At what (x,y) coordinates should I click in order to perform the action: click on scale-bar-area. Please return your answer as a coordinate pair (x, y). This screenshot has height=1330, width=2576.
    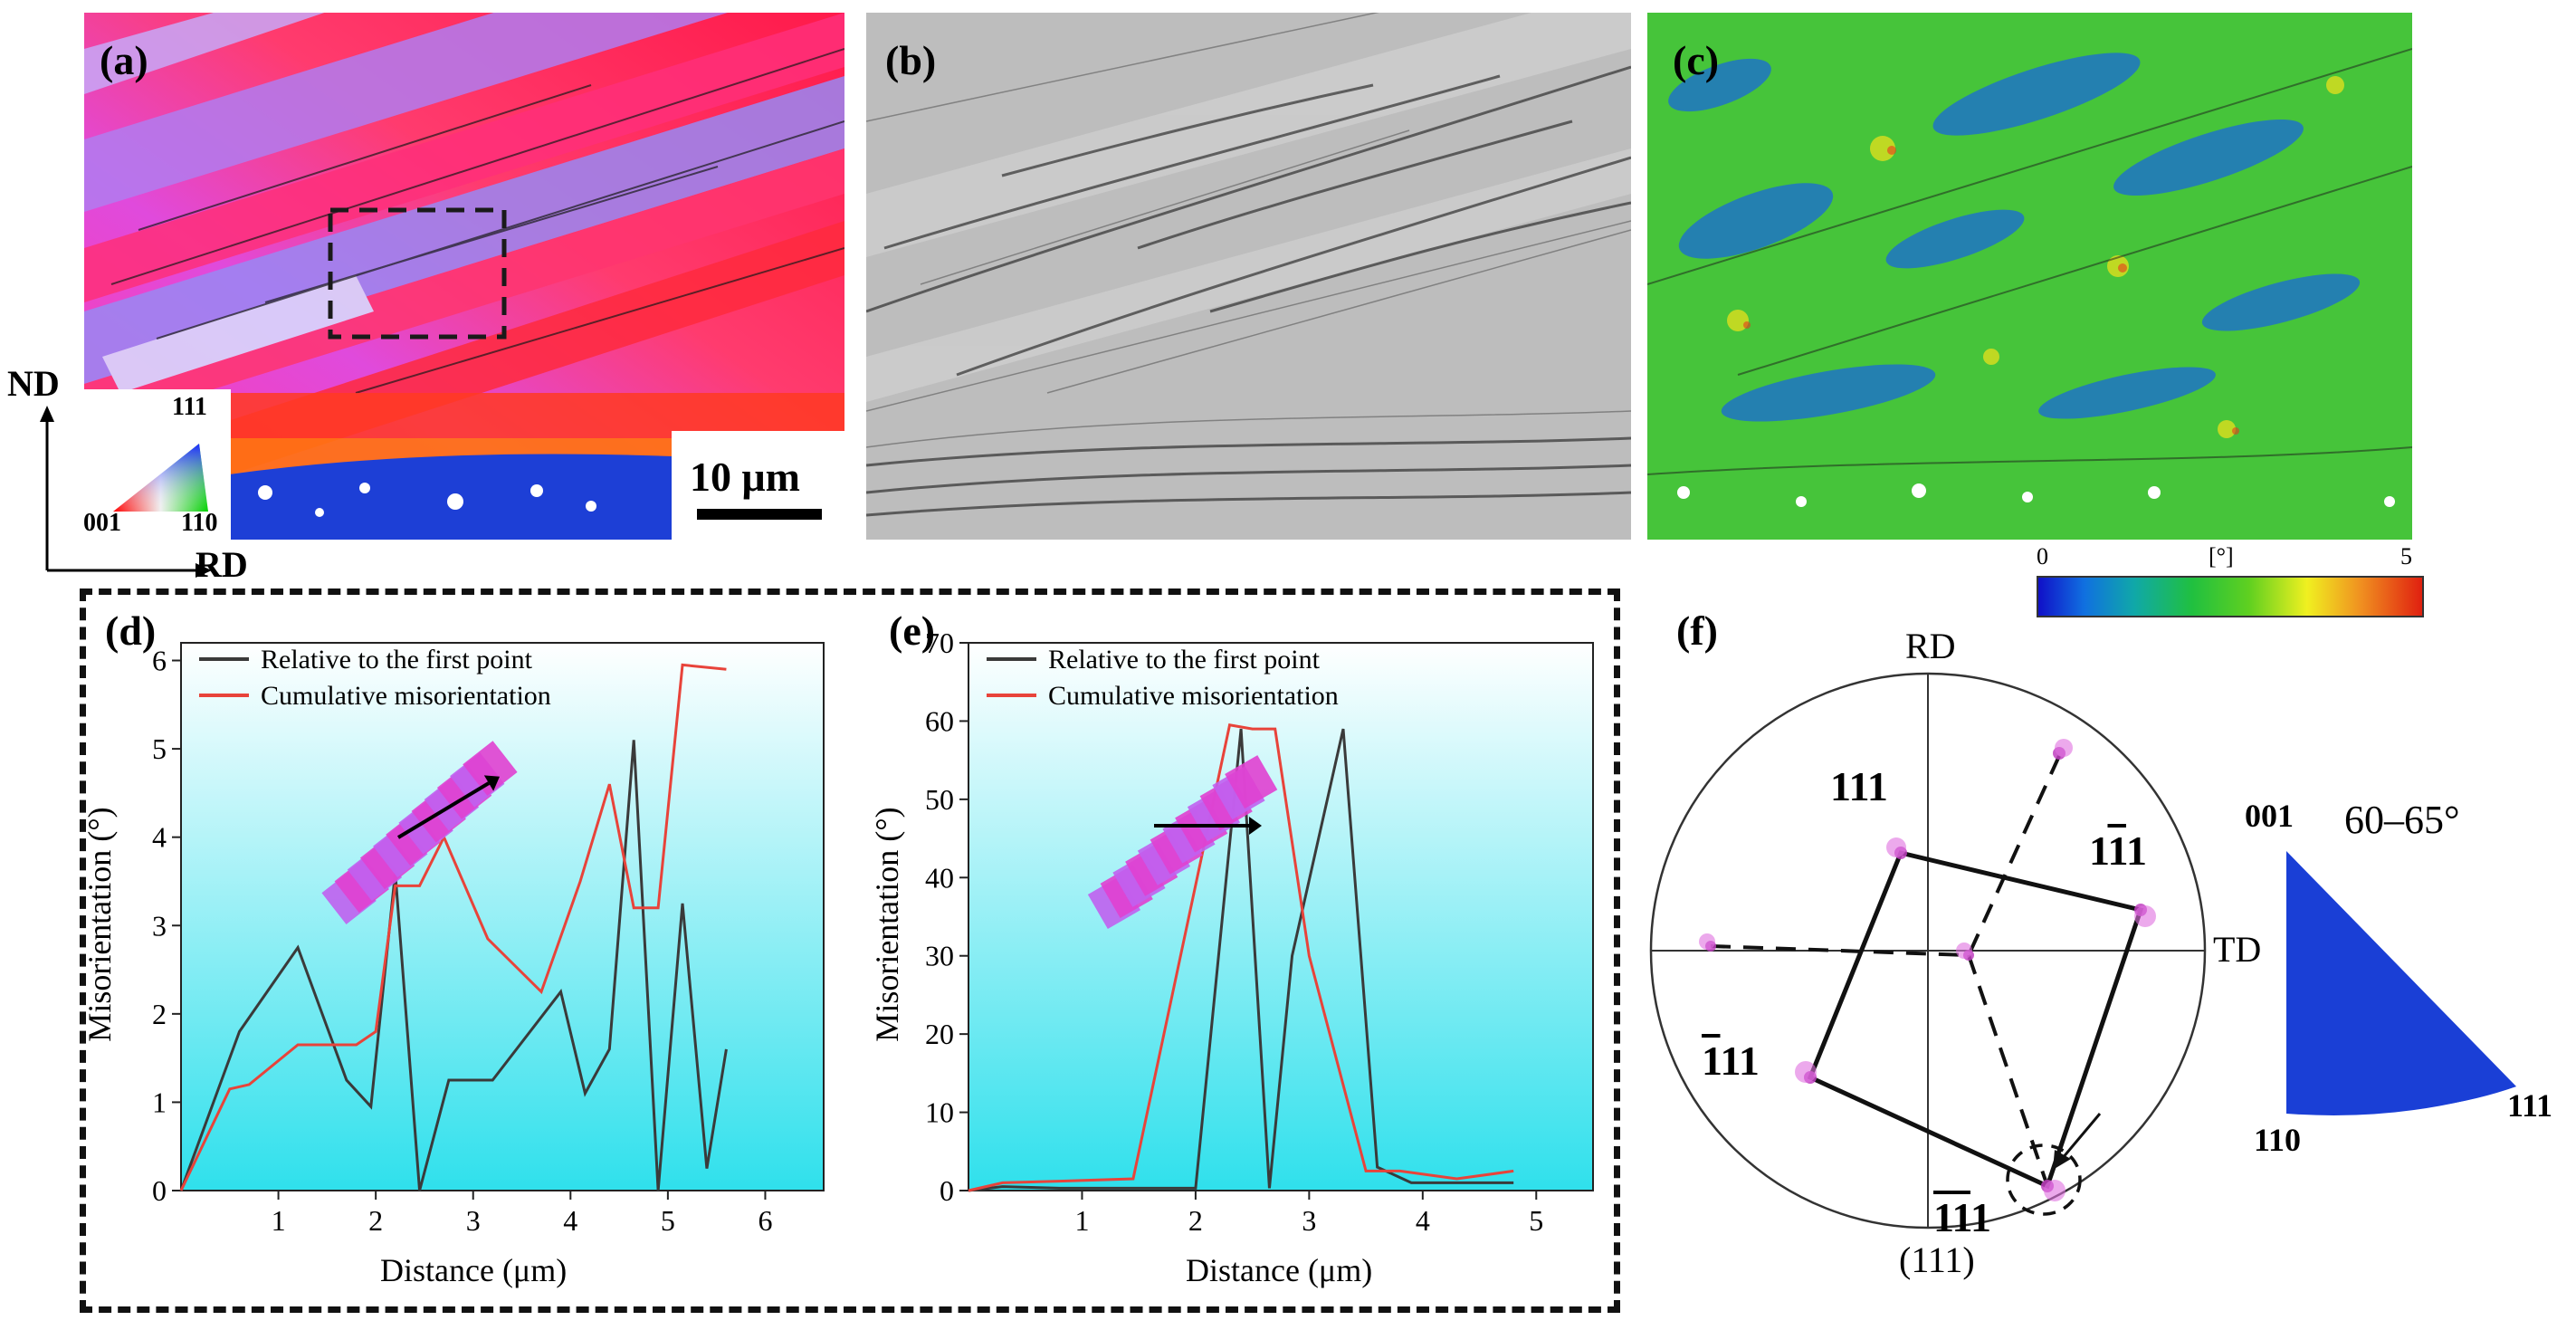
    Looking at the image, I should click on (758, 486).